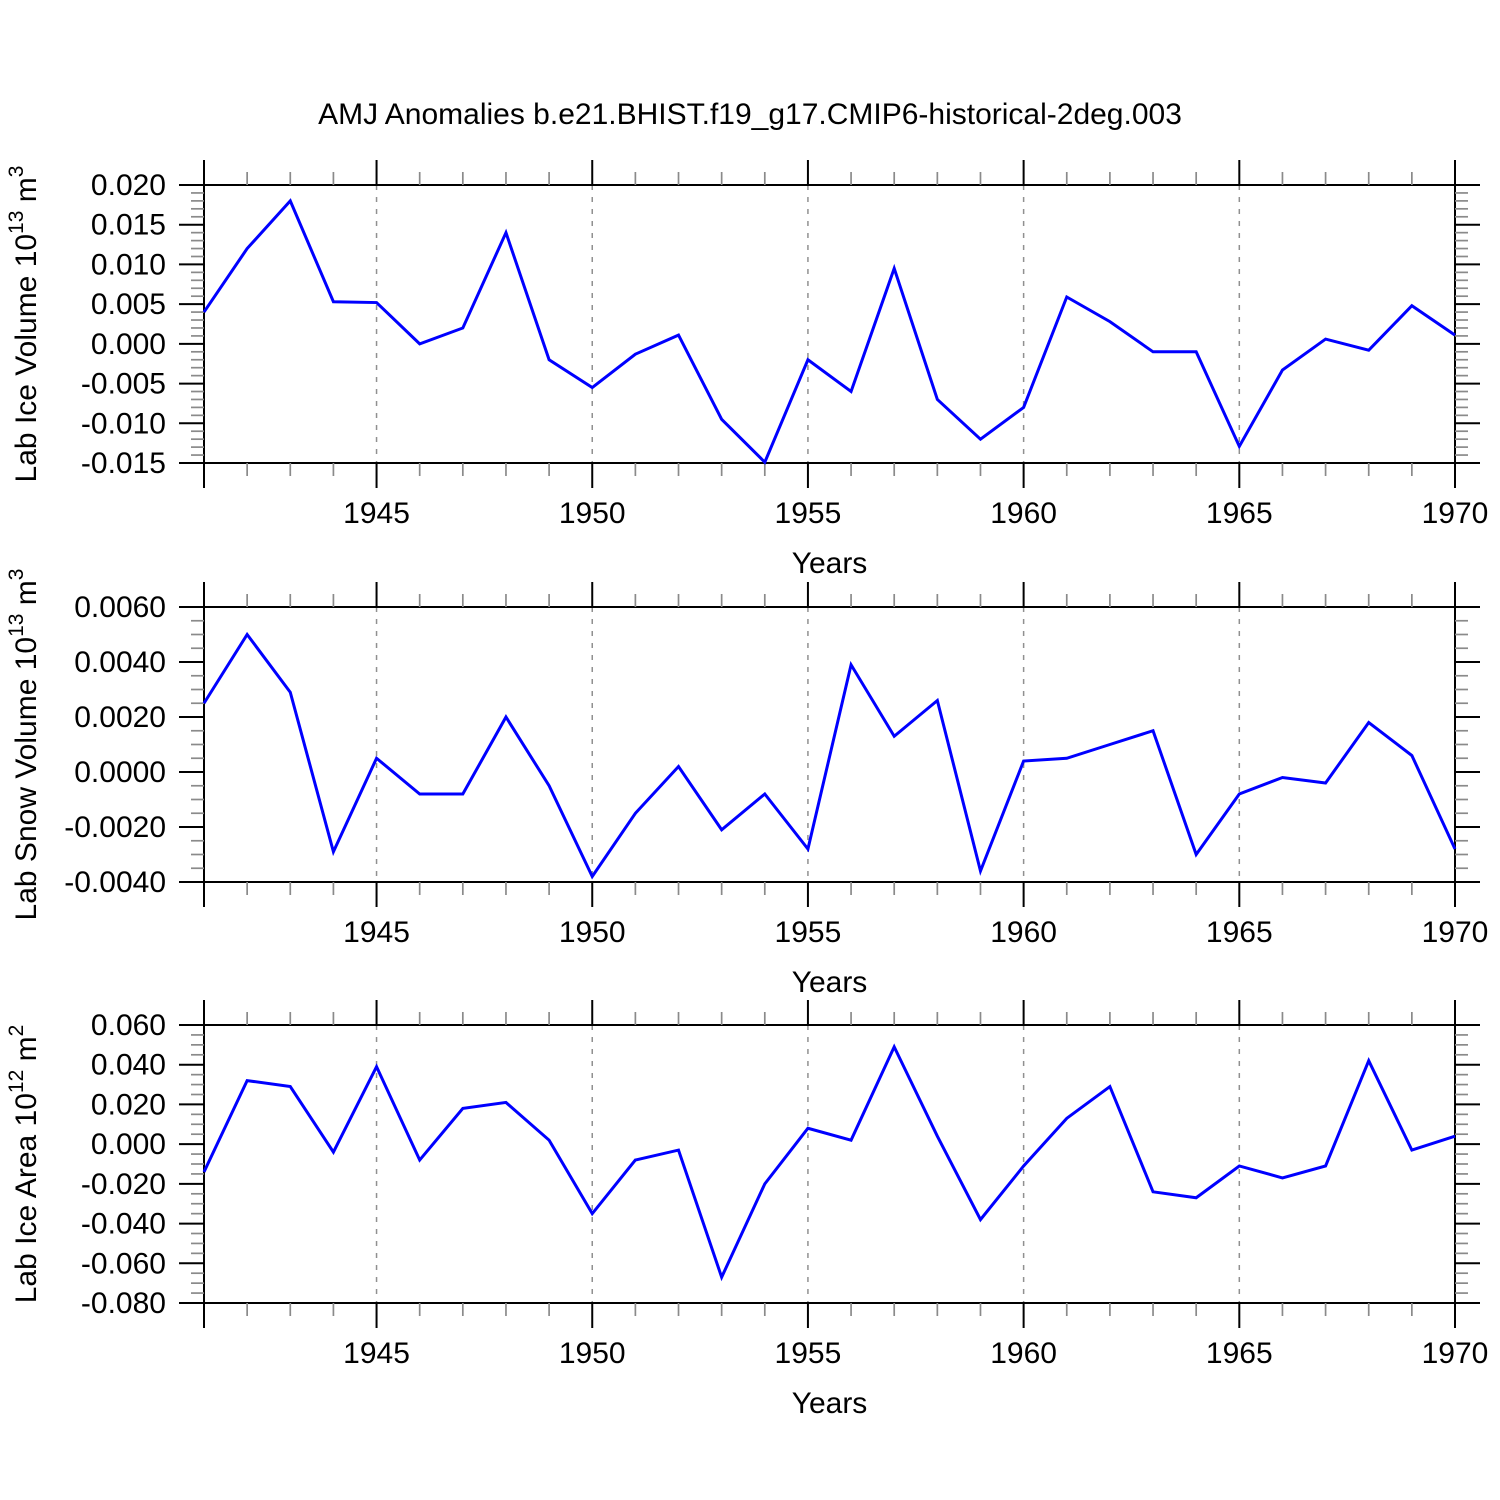 The width and height of the screenshot is (1500, 1500). Describe the element at coordinates (128, 1025) in the screenshot. I see `y-tick-label: 0.060` at that location.